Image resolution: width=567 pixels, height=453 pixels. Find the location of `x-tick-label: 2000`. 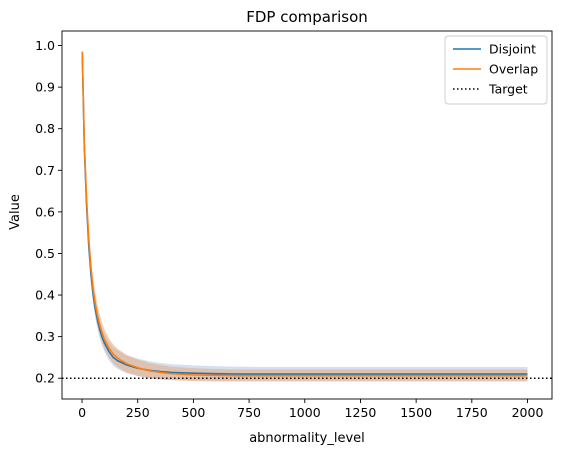

x-tick-label: 2000 is located at coordinates (528, 412).